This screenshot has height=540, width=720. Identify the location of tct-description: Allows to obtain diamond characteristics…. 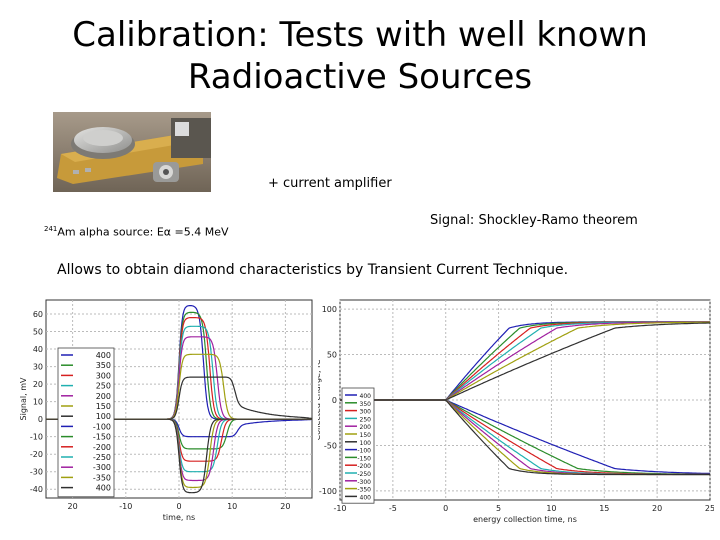
(313, 270).